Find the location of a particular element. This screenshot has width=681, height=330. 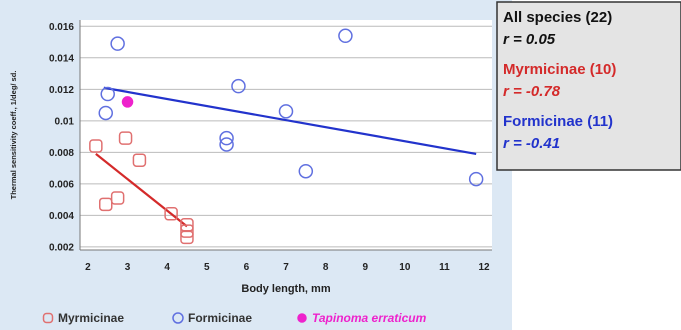

y-tick-label: 0.01 is located at coordinates (65, 121).